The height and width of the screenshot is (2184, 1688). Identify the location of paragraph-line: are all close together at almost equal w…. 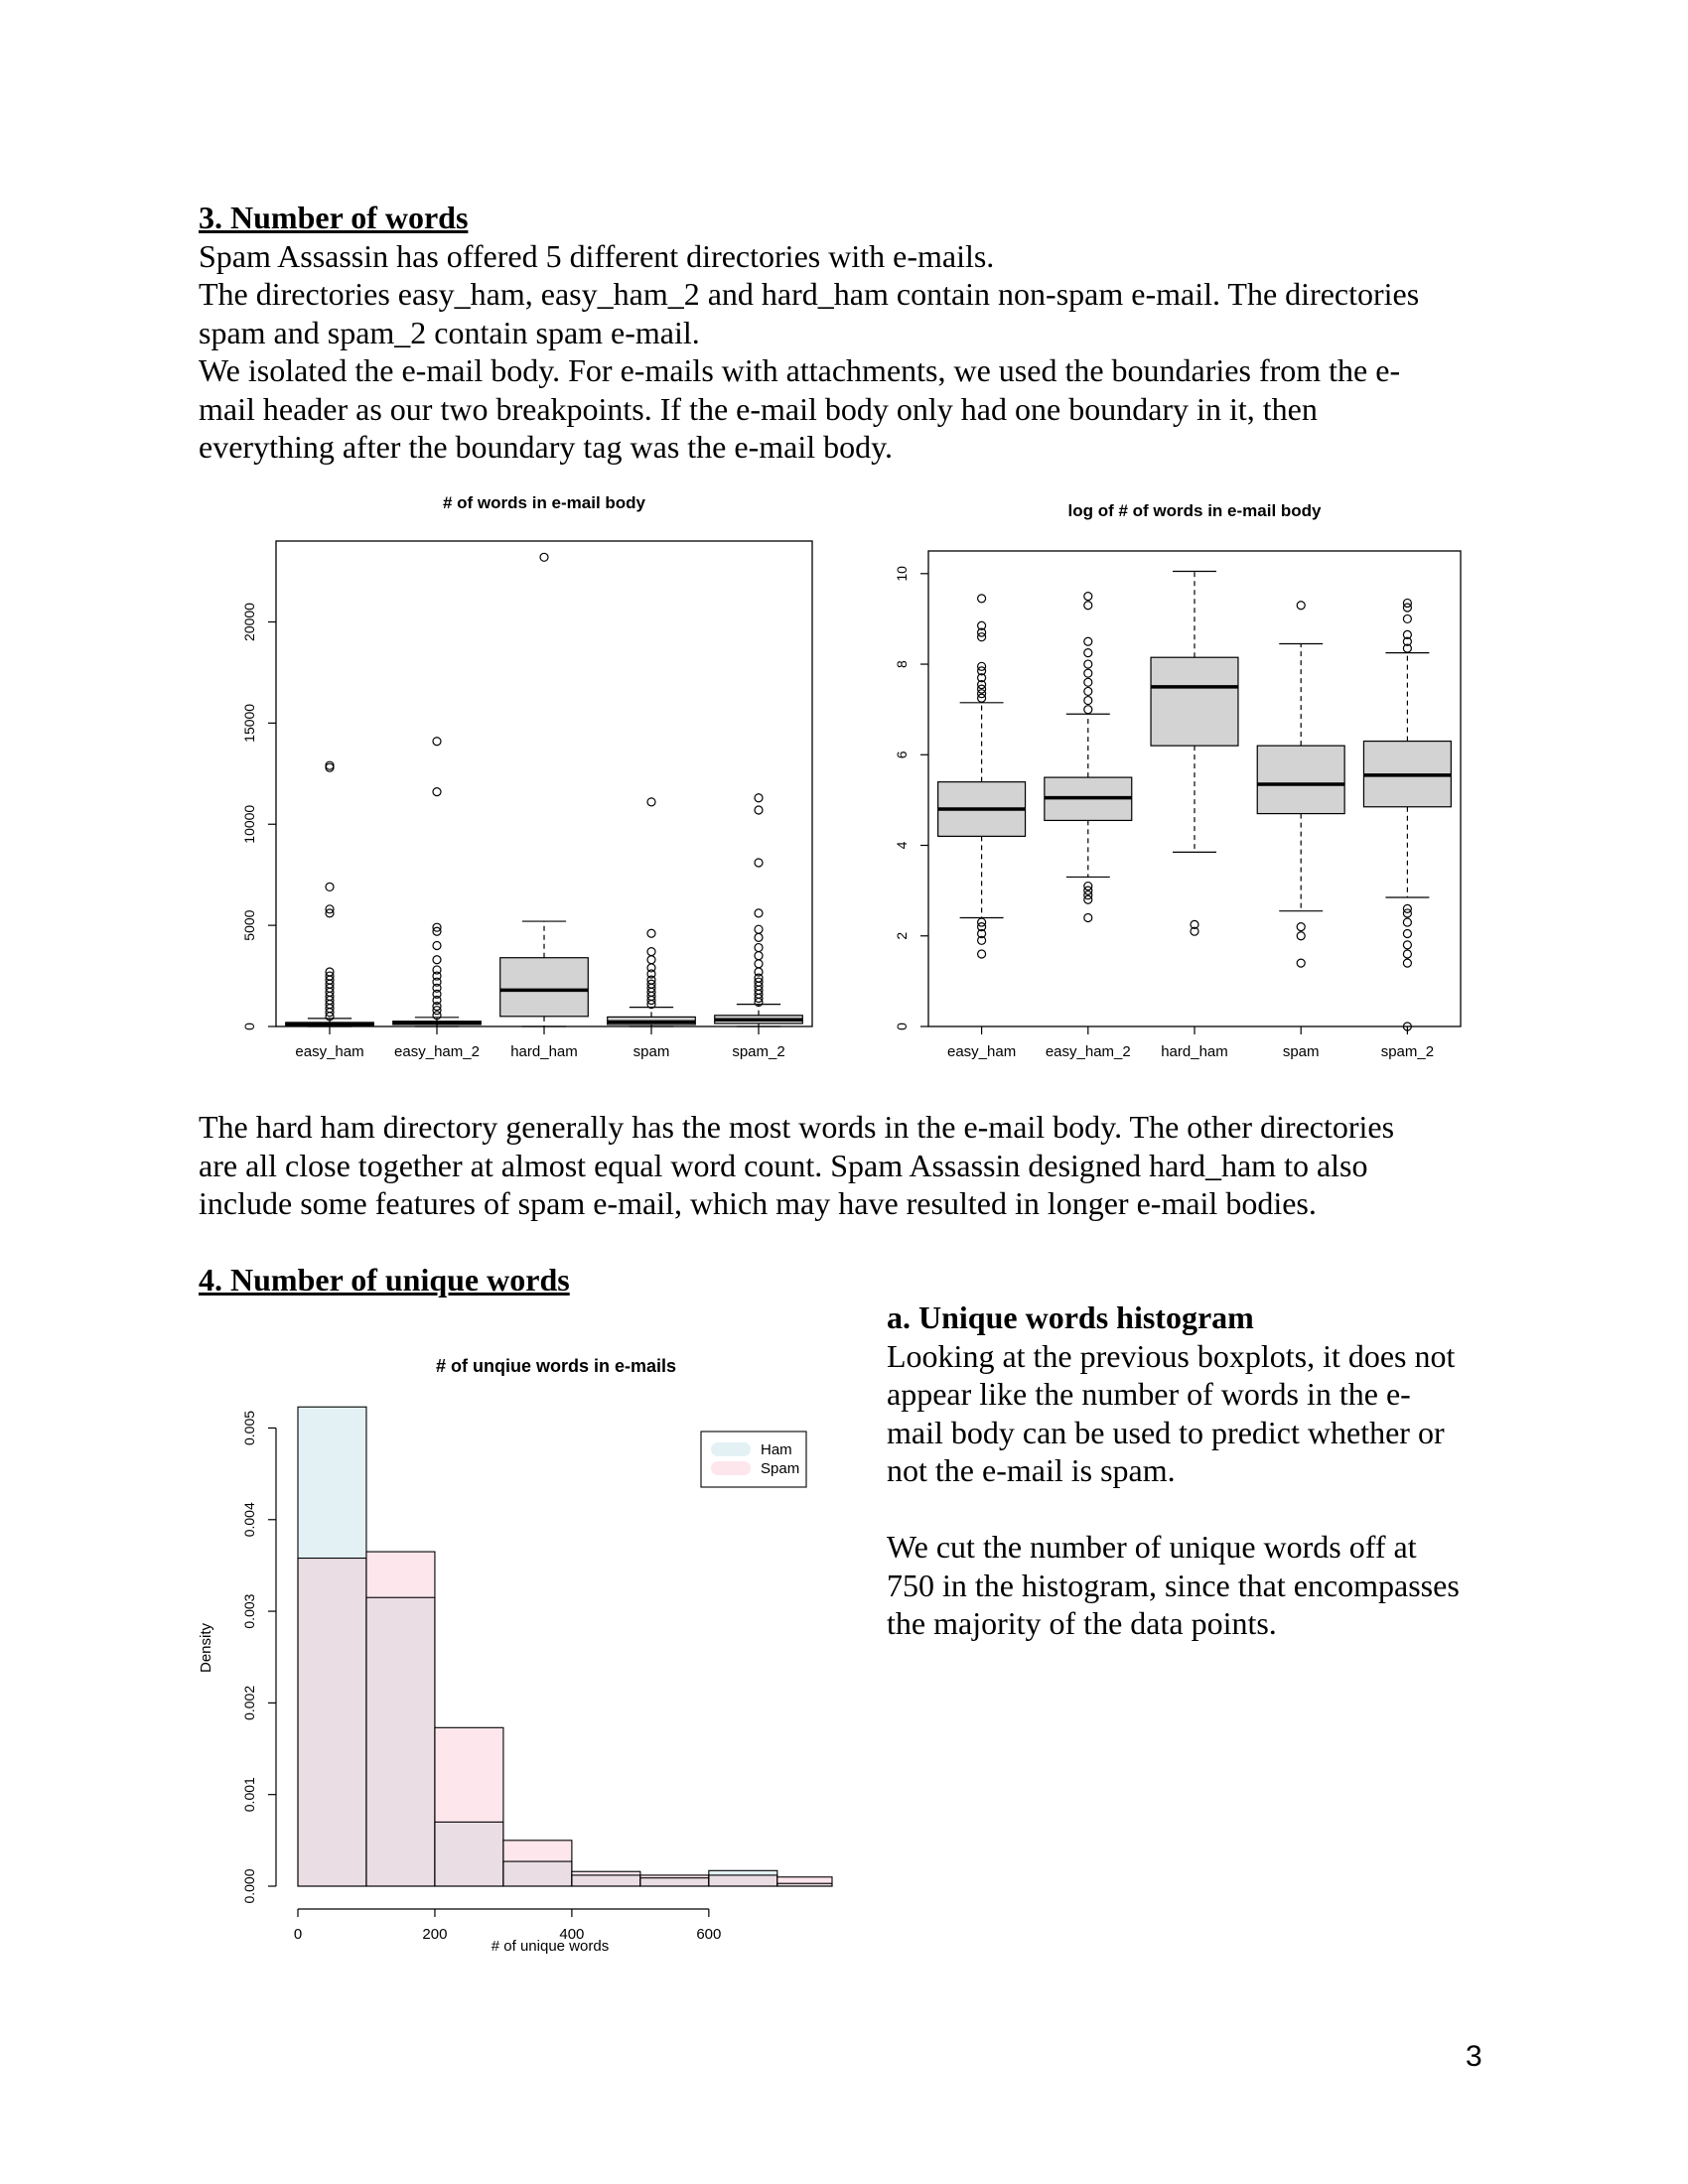
(783, 1165).